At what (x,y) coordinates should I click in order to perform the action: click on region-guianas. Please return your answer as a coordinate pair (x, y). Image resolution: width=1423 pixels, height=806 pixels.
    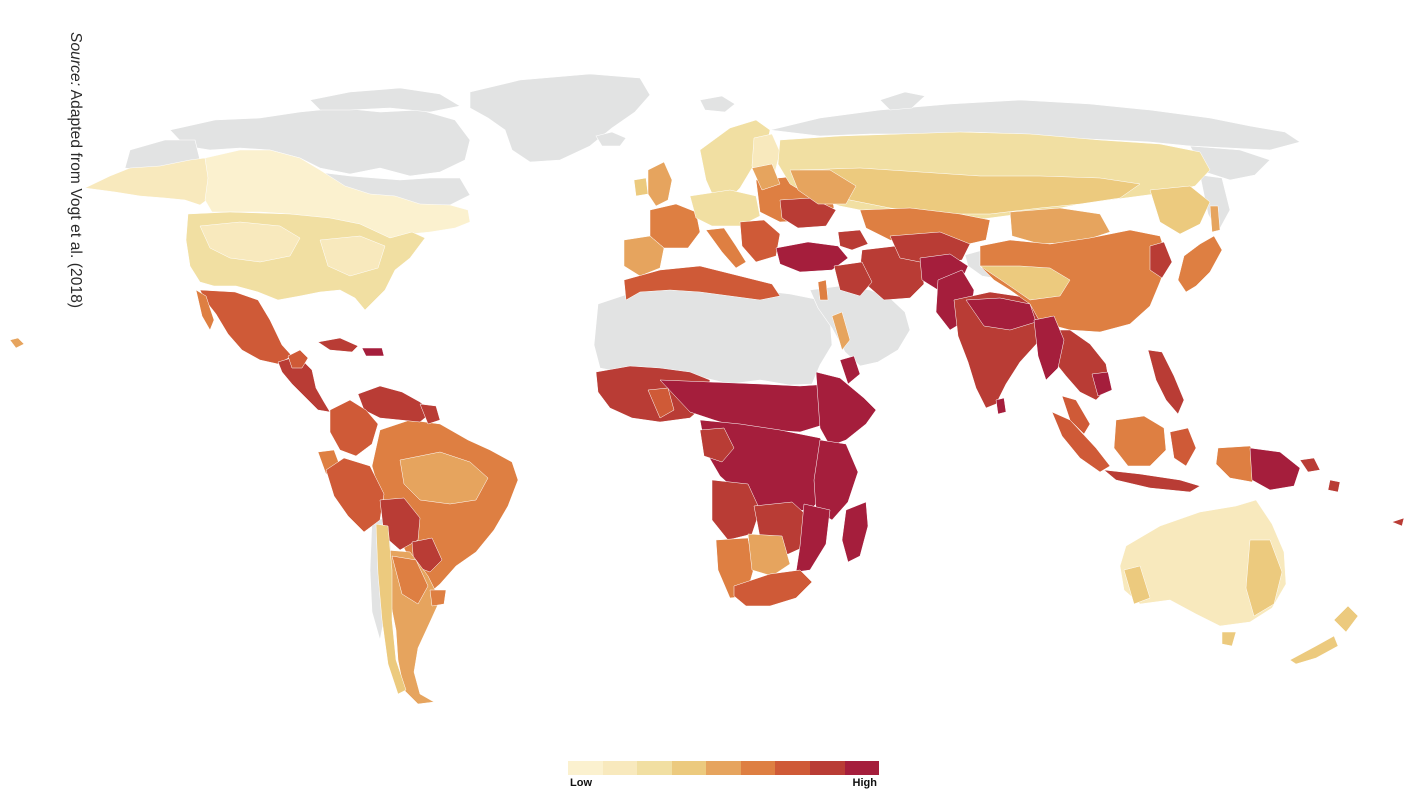
    Looking at the image, I should click on (430, 414).